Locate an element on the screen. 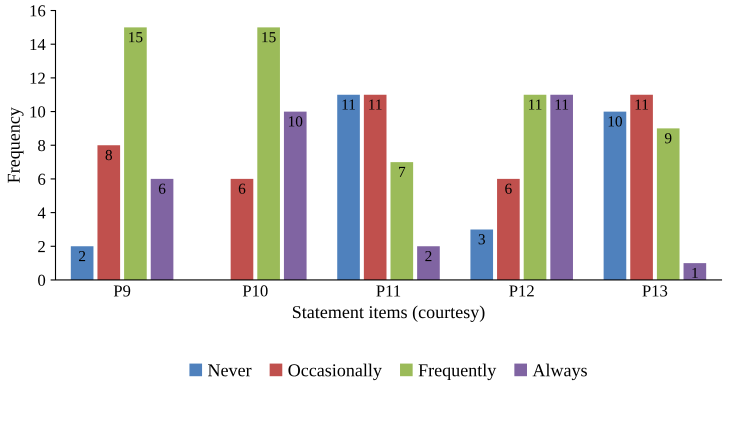 This screenshot has width=740, height=421. data-label: 7 is located at coordinates (402, 171).